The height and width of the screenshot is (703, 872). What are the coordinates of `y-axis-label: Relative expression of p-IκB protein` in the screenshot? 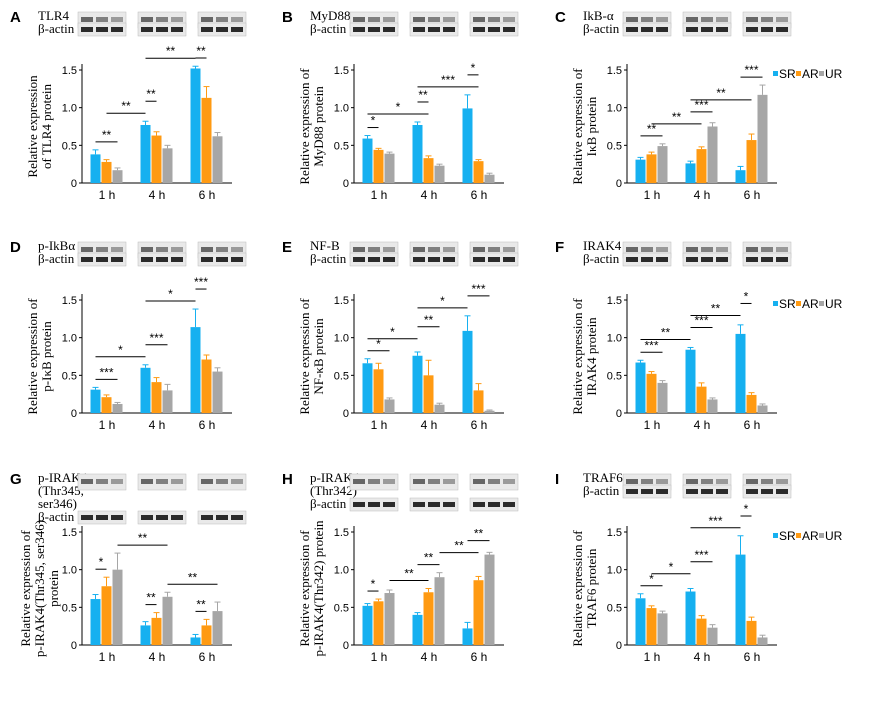 It's located at (39, 356).